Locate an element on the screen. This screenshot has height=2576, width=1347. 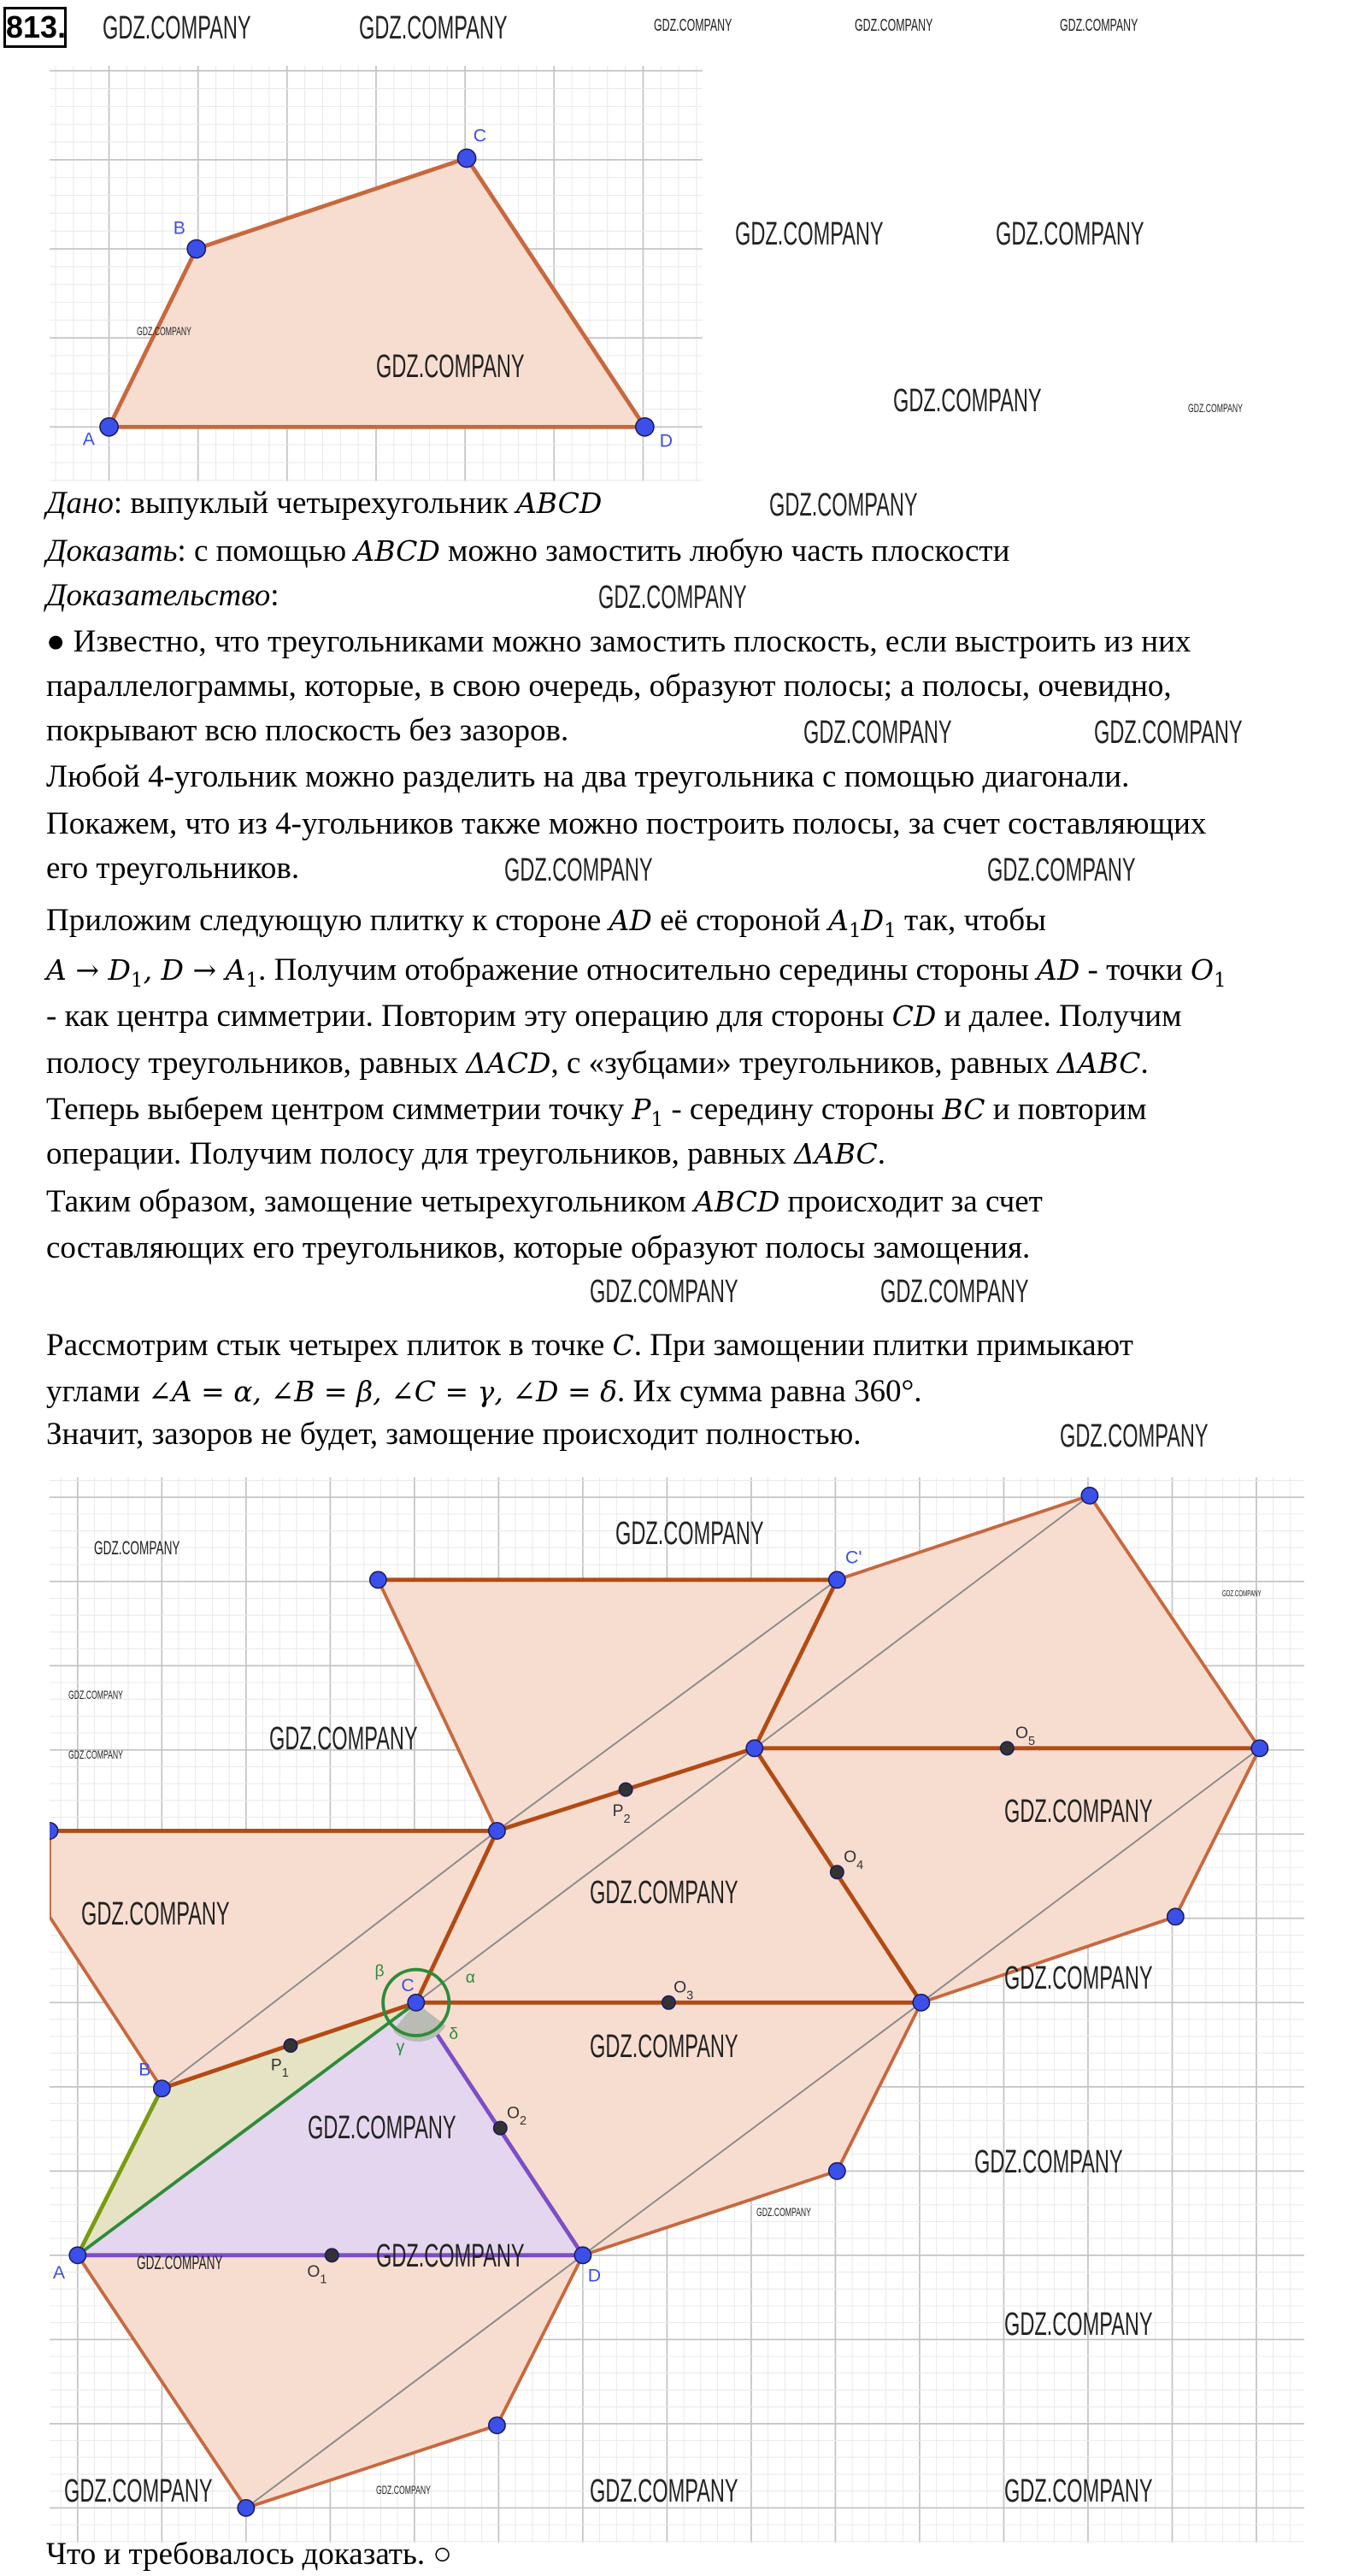
text-segment: : is located at coordinates (275, 595).